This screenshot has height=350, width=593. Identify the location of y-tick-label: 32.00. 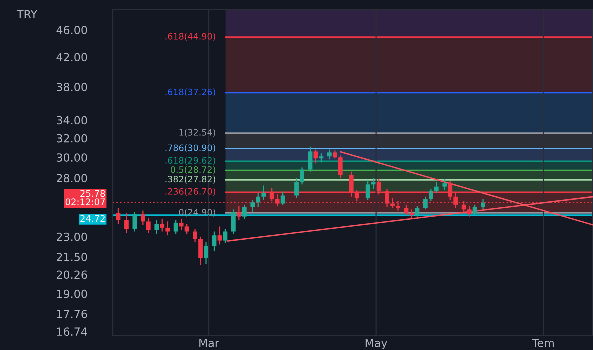
(72, 138).